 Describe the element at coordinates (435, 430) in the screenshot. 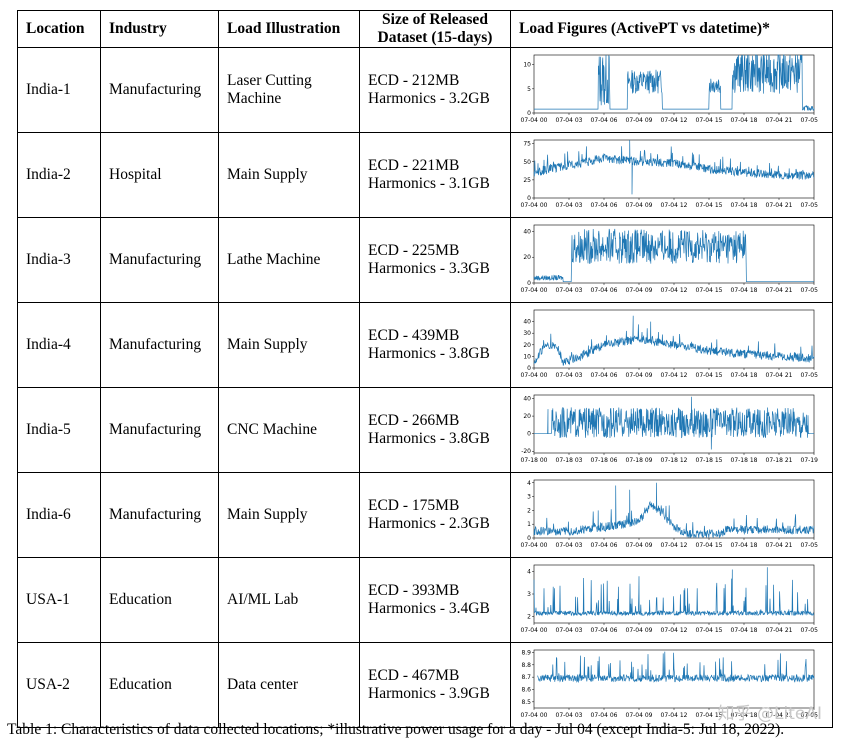

I see `cell-dataset-size: ECD - 266MB Harmonics - 3.8GB` at that location.